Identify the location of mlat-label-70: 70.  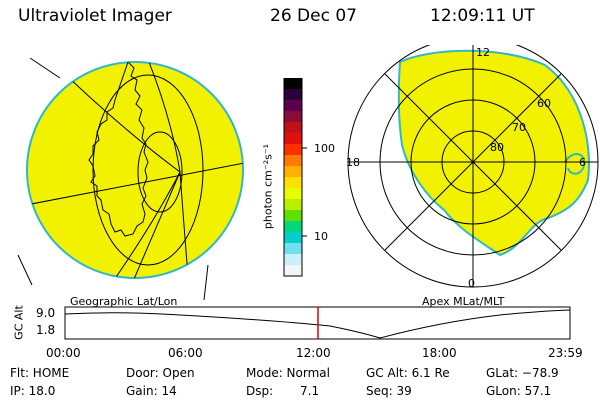
(519, 127).